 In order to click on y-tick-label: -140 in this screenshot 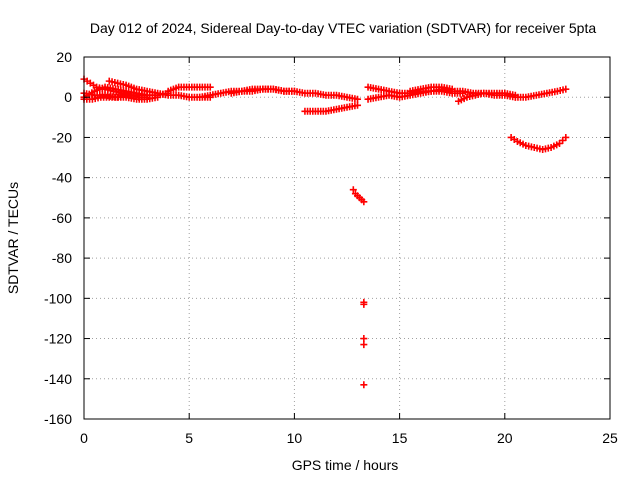, I will do `click(58, 379)`.